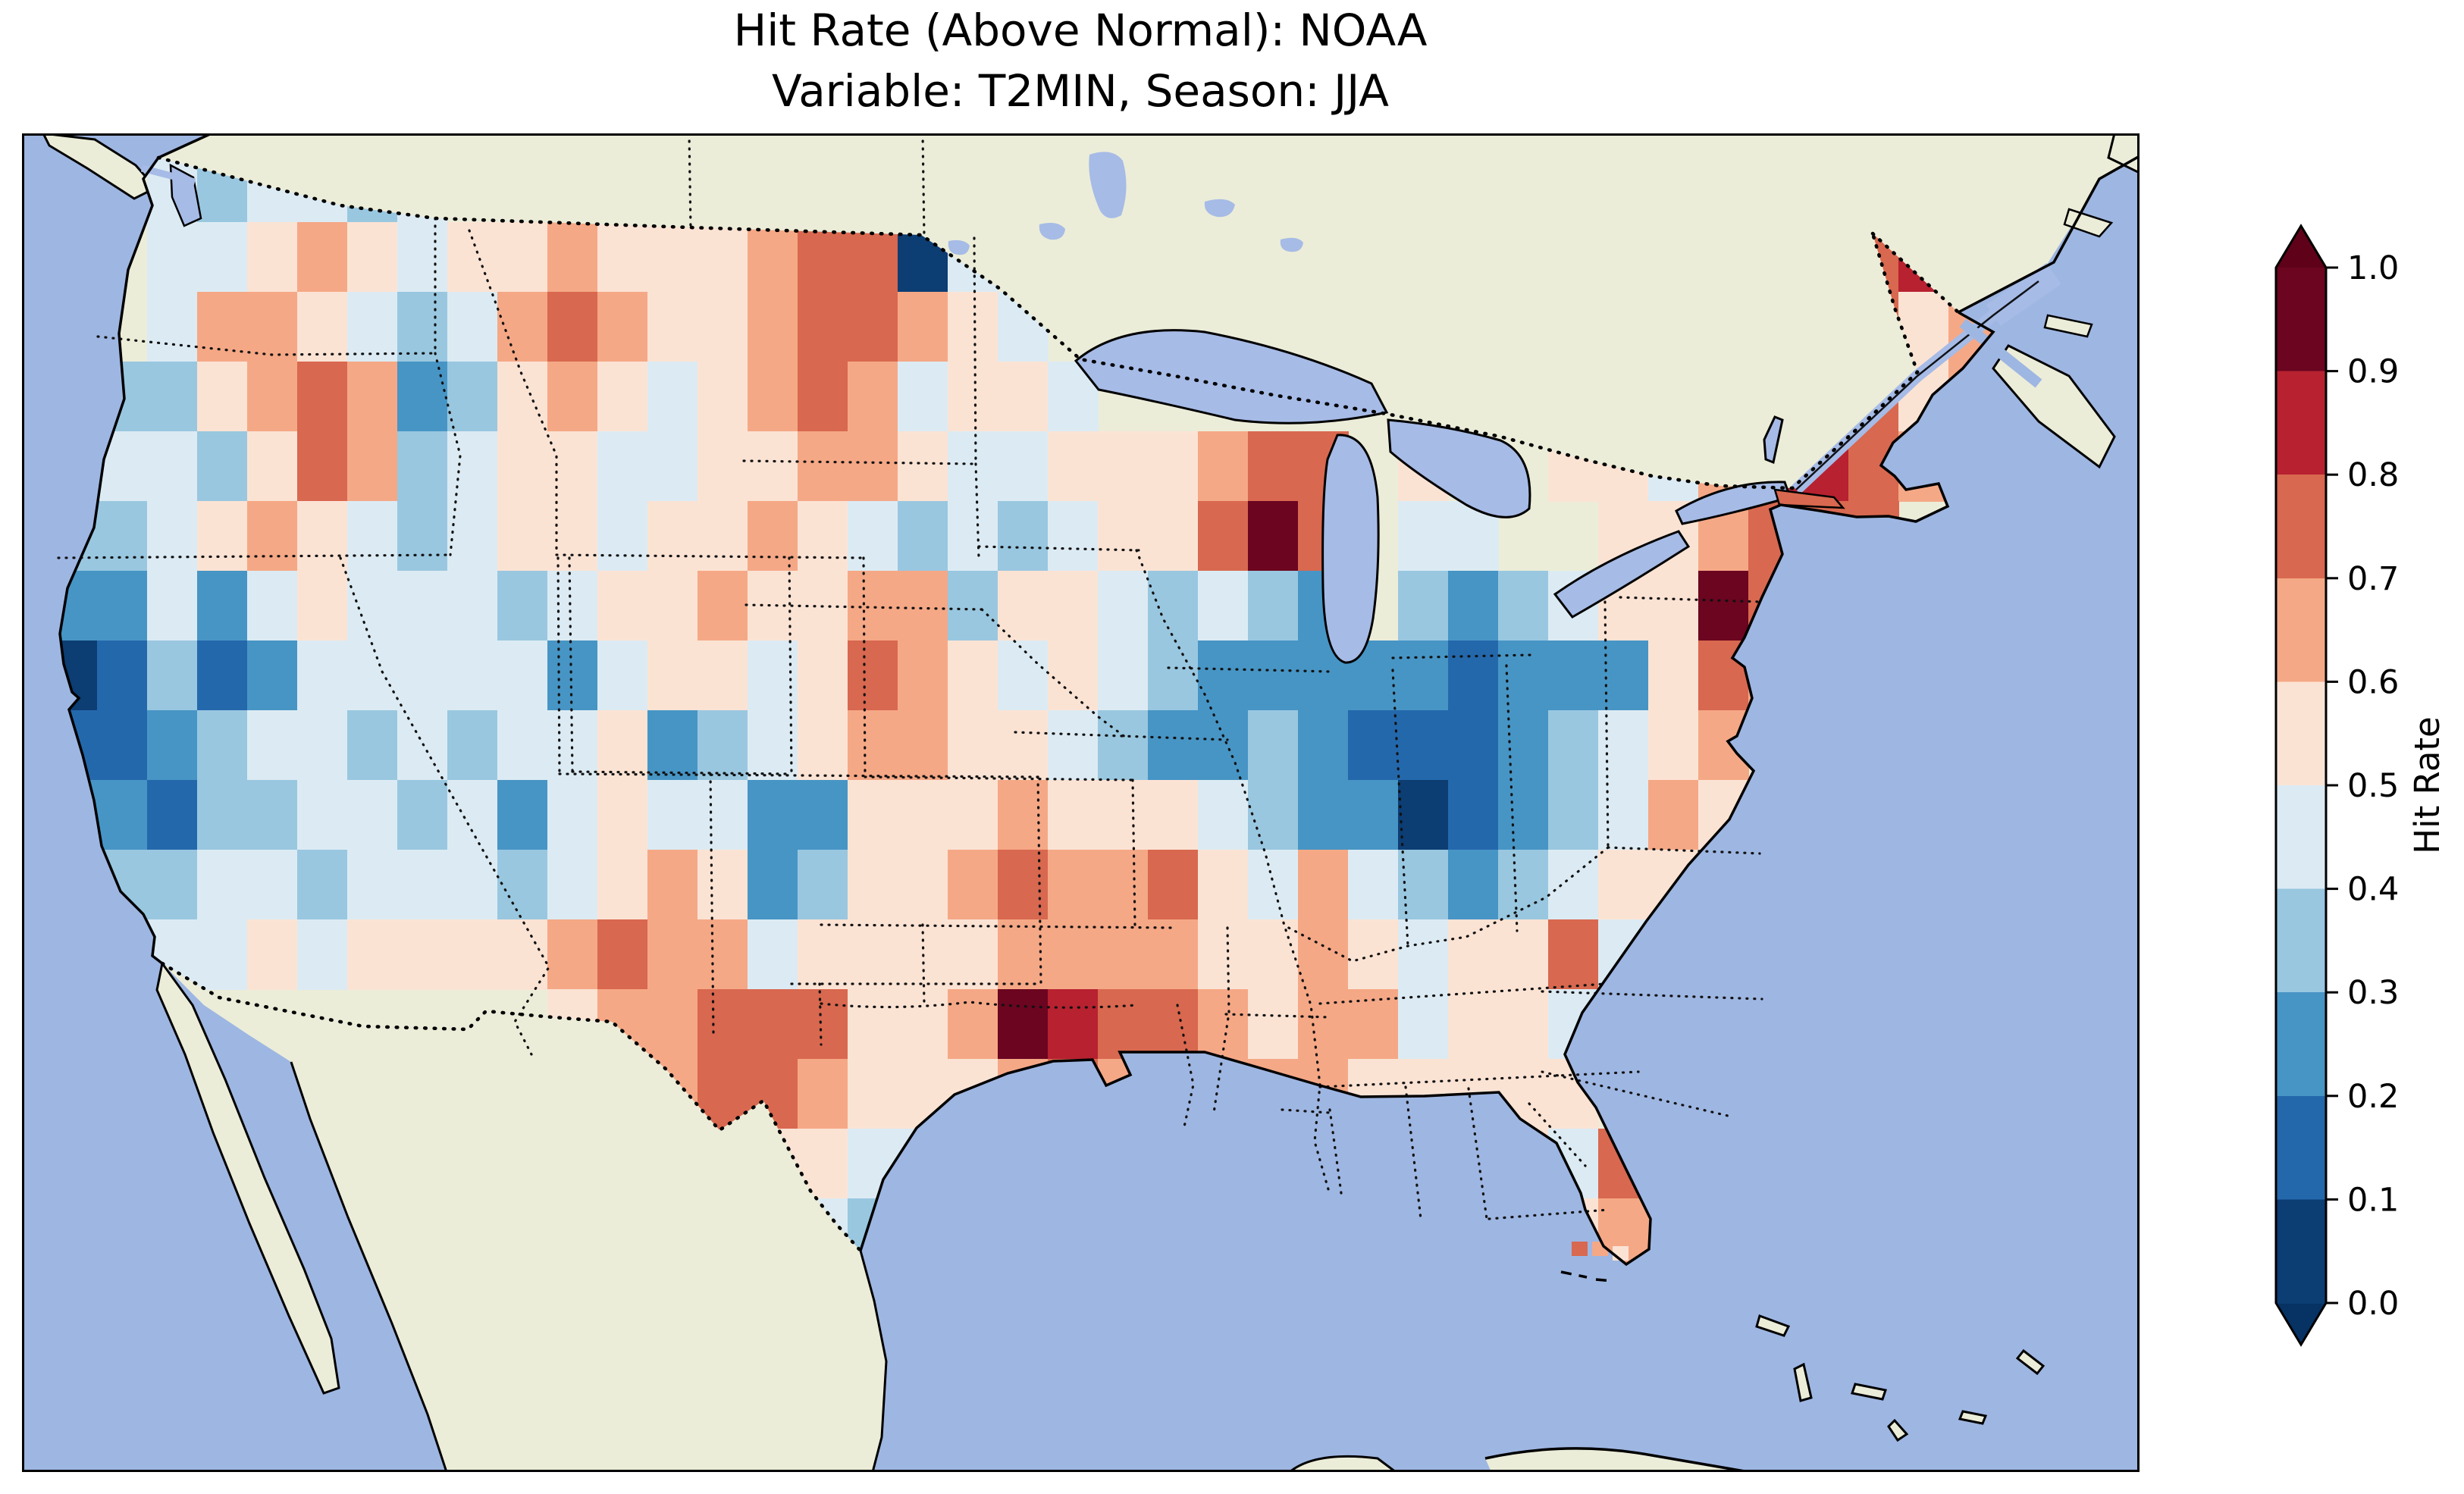  Describe the element at coordinates (2373, 786) in the screenshot. I see `colorbar-tick-label: 0.5` at that location.